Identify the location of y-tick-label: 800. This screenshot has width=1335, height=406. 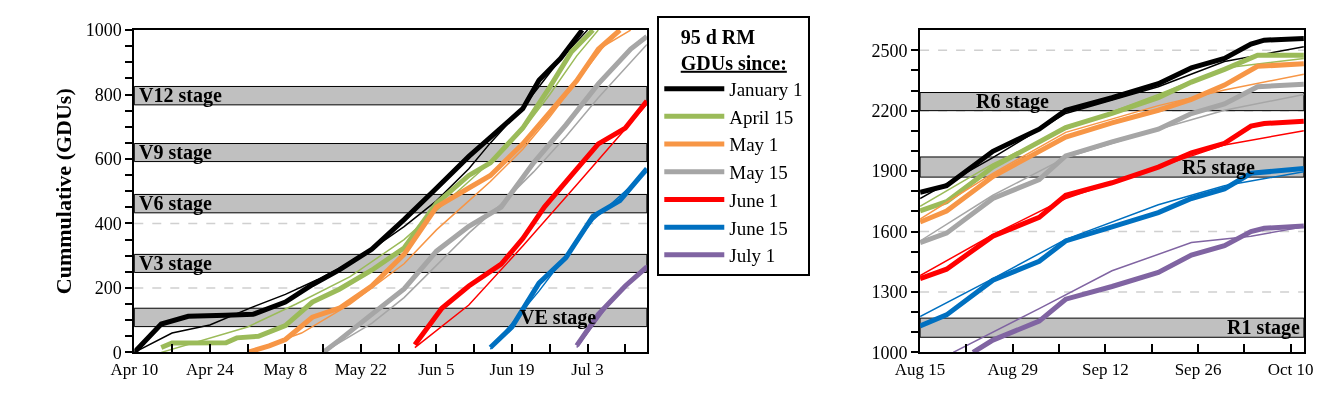
(108, 94).